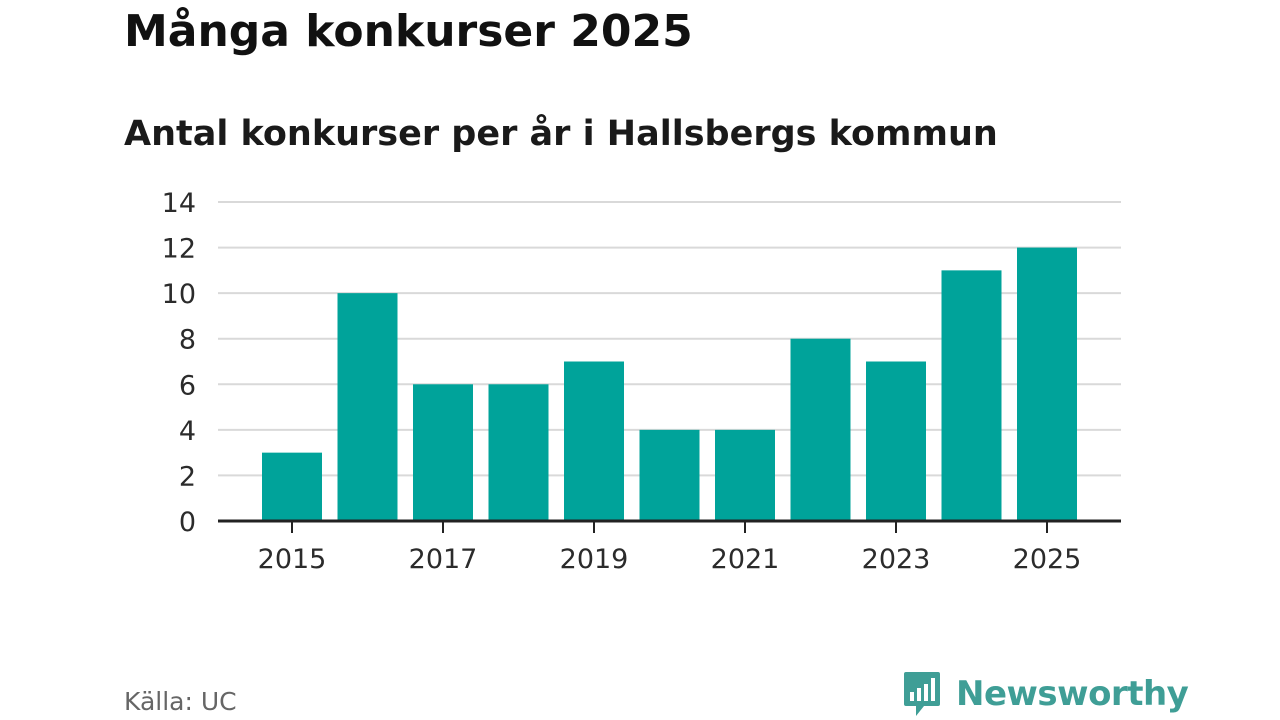 This screenshot has width=1280, height=720. What do you see at coordinates (1072, 694) in the screenshot?
I see `brand-name: Newsworthy` at bounding box center [1072, 694].